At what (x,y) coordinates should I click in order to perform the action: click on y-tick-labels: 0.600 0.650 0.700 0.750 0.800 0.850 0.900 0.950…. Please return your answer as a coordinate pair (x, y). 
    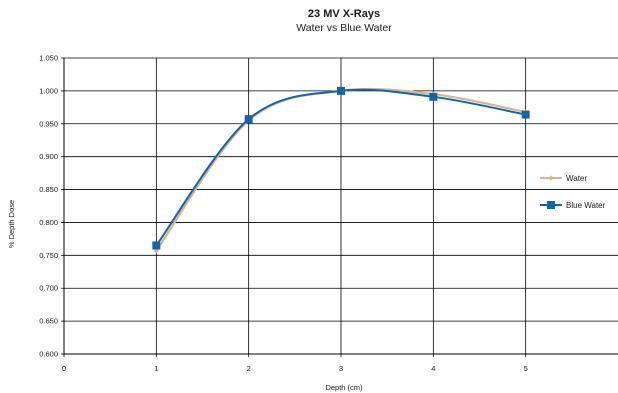
    Looking at the image, I should click on (48, 206).